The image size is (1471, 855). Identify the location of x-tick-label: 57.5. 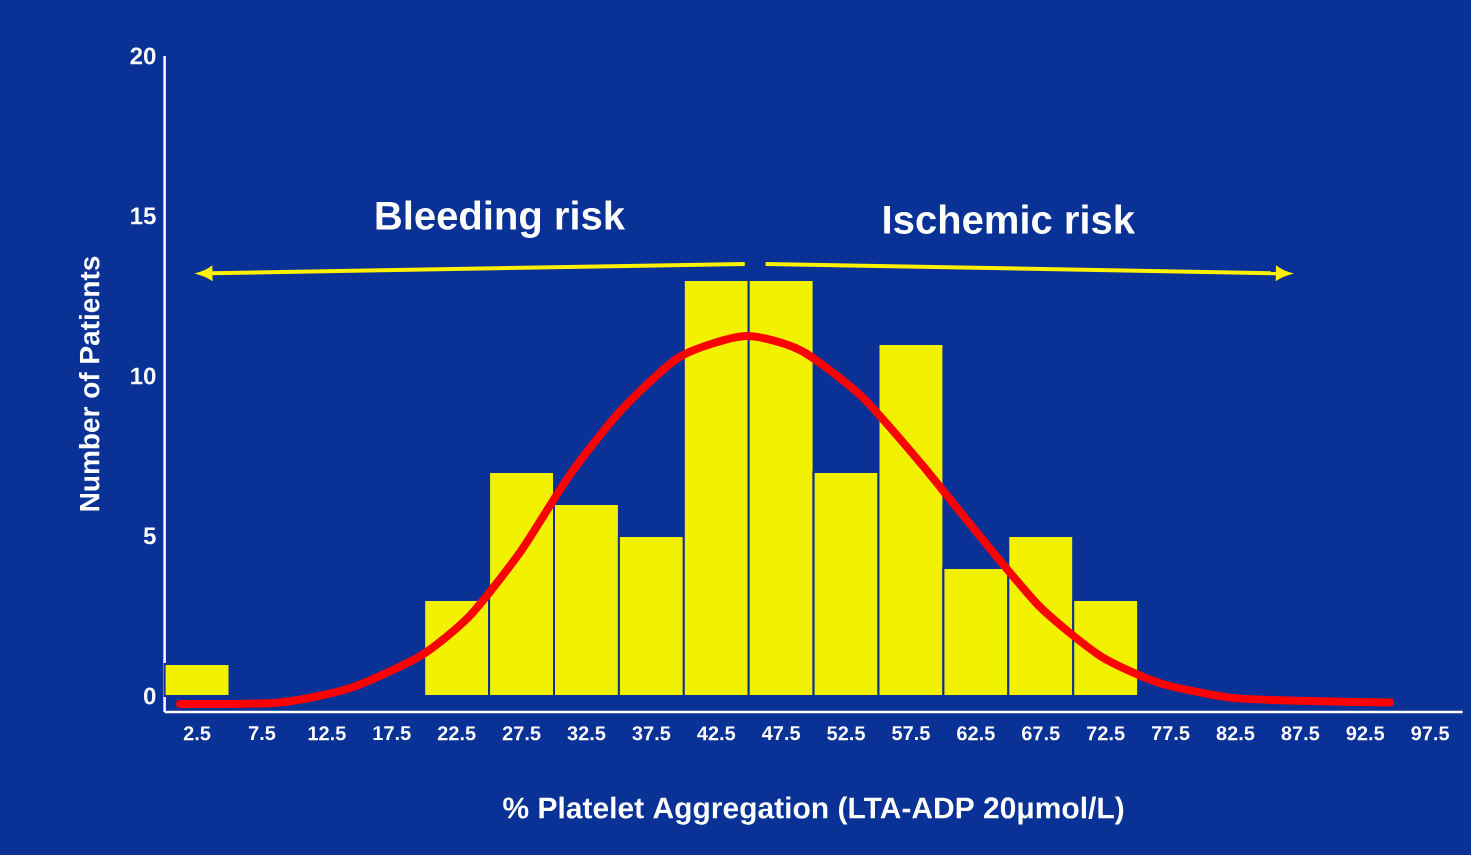
(911, 733).